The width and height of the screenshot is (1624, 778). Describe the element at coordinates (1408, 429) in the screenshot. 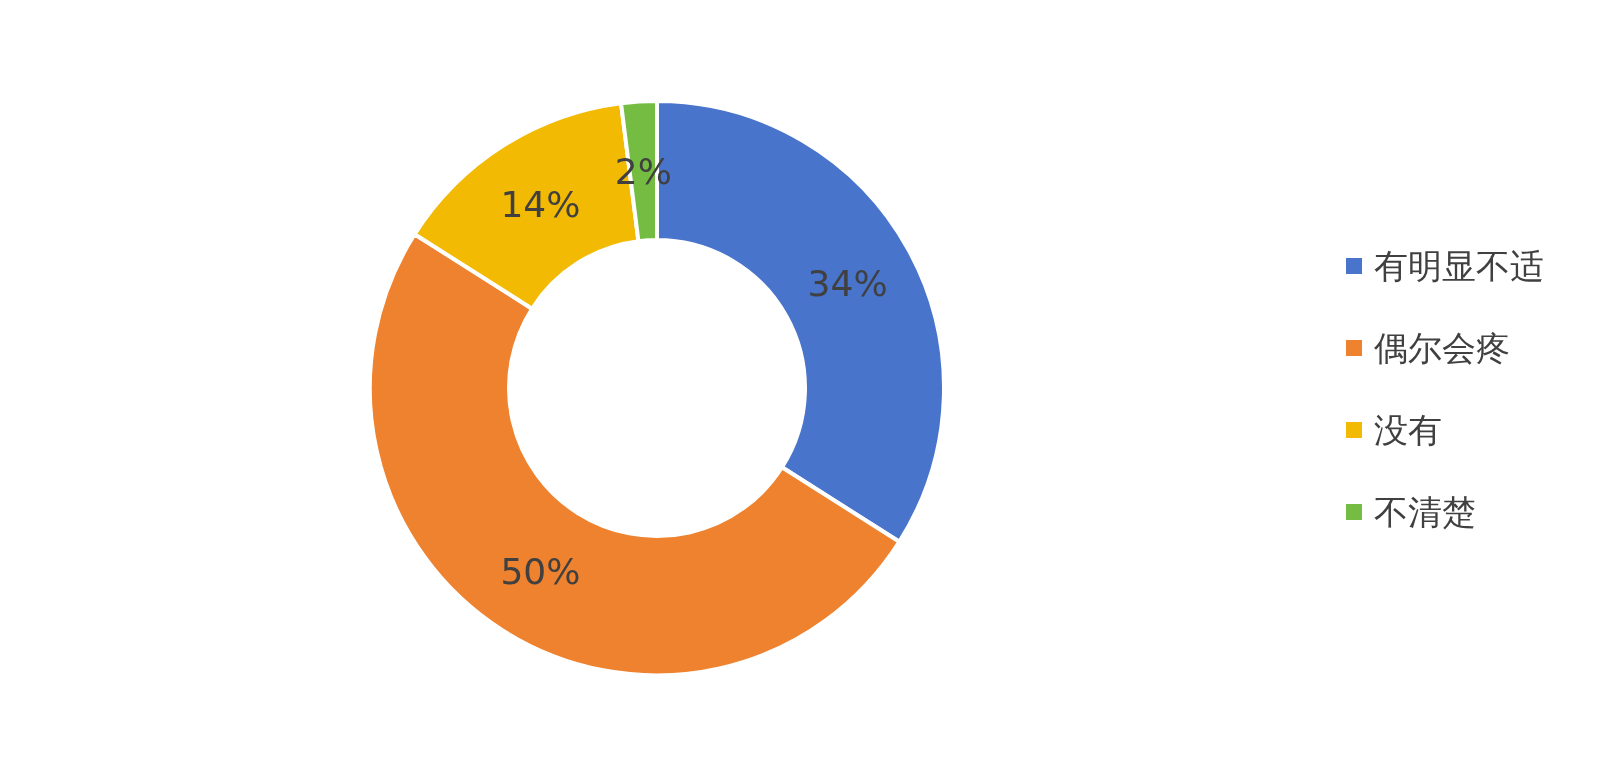

I see `legend-label: 没有` at that location.